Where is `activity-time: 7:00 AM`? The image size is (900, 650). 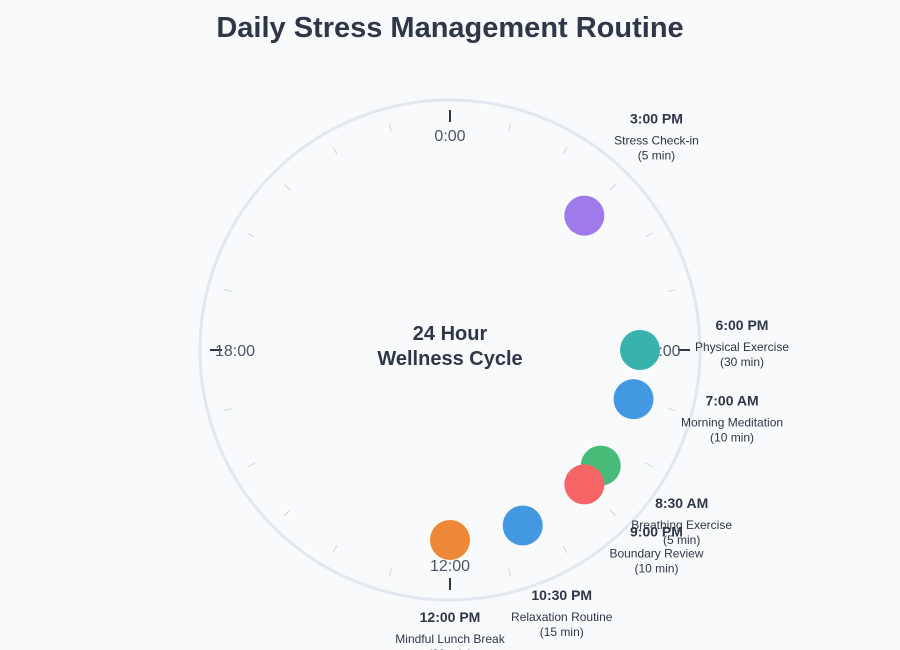 activity-time: 7:00 AM is located at coordinates (731, 401).